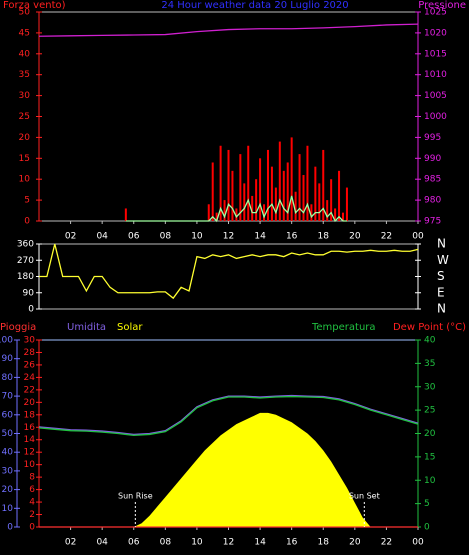 The width and height of the screenshot is (469, 555). Describe the element at coordinates (435, 75) in the screenshot. I see `y-tick-label: 1010` at that location.